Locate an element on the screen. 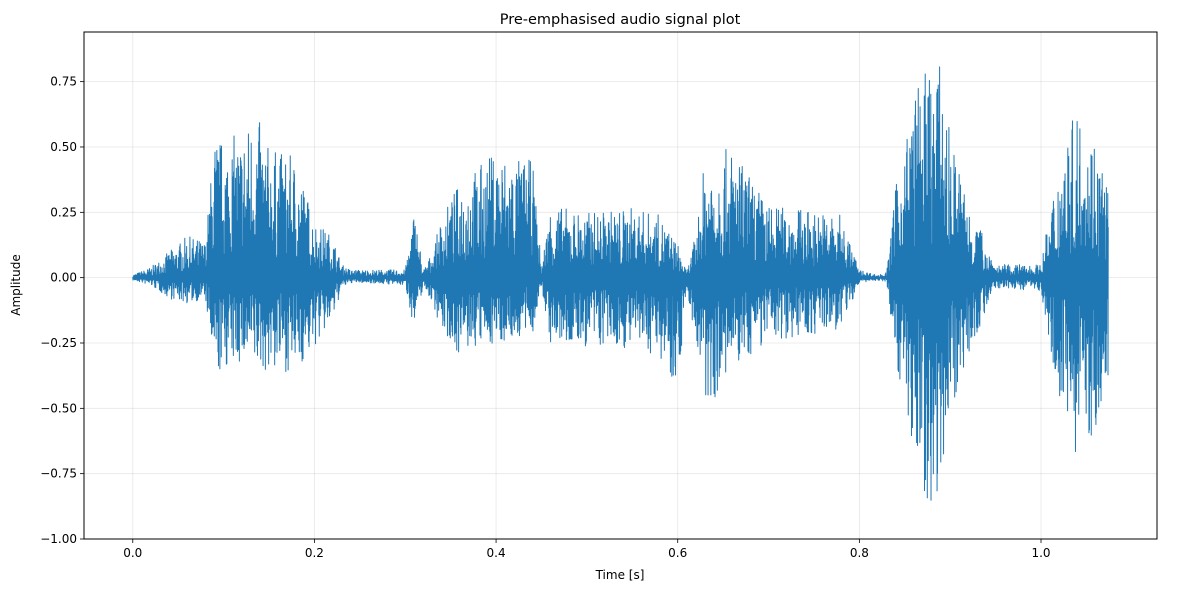 The height and width of the screenshot is (590, 1189). y-tick-label: 0.00 is located at coordinates (63, 278).